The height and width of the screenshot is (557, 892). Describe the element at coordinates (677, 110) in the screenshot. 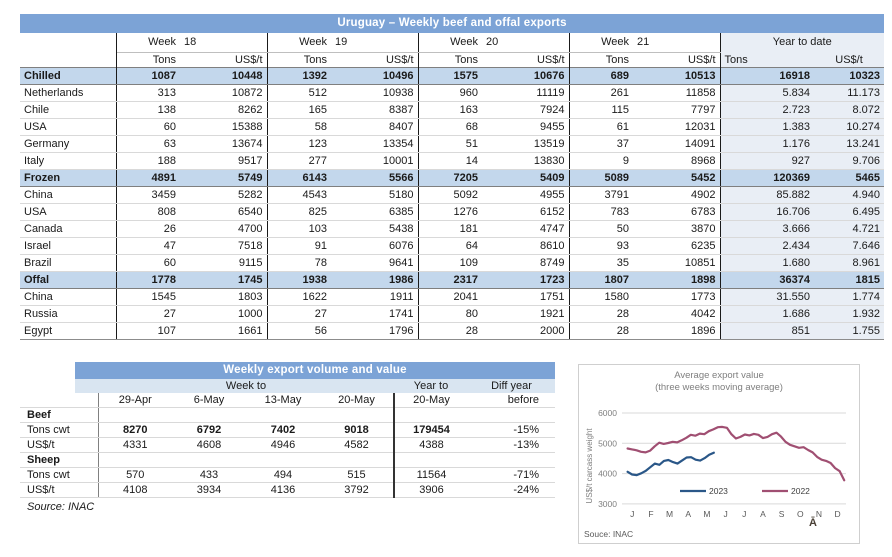

I see `cell: 7797` at that location.